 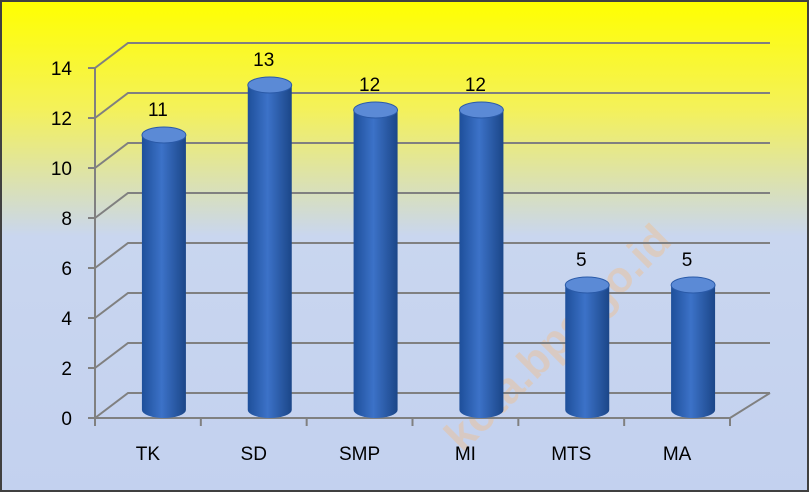 What do you see at coordinates (571, 454) in the screenshot?
I see `x-tick-label: MTS` at bounding box center [571, 454].